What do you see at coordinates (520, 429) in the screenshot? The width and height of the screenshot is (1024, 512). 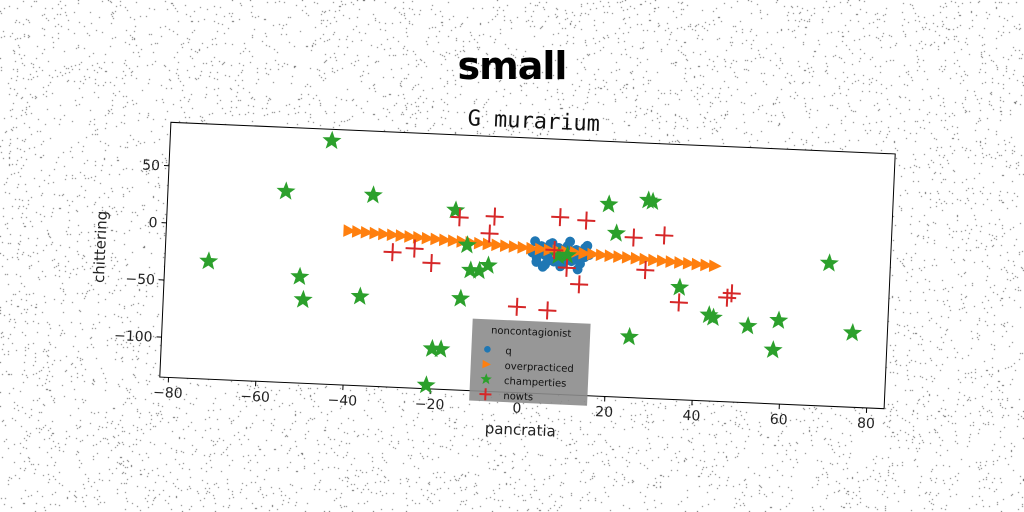 I see `x-axis-label: pancratia` at bounding box center [520, 429].